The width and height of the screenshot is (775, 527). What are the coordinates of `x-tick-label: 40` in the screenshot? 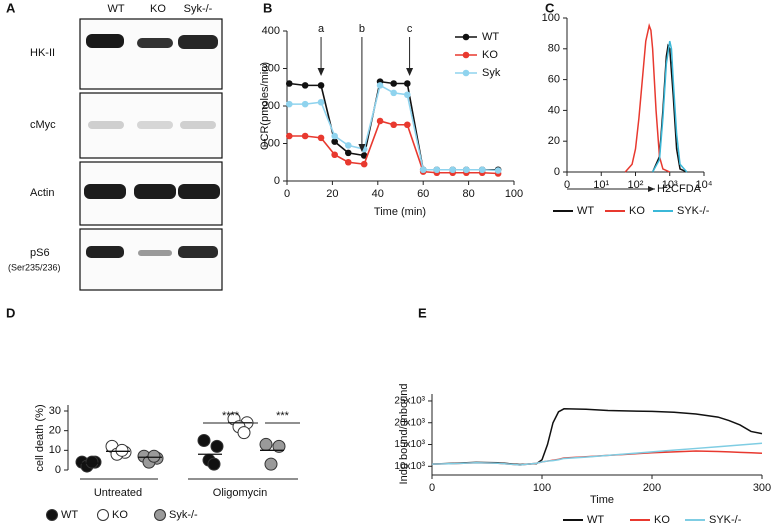 It's located at (378, 194).